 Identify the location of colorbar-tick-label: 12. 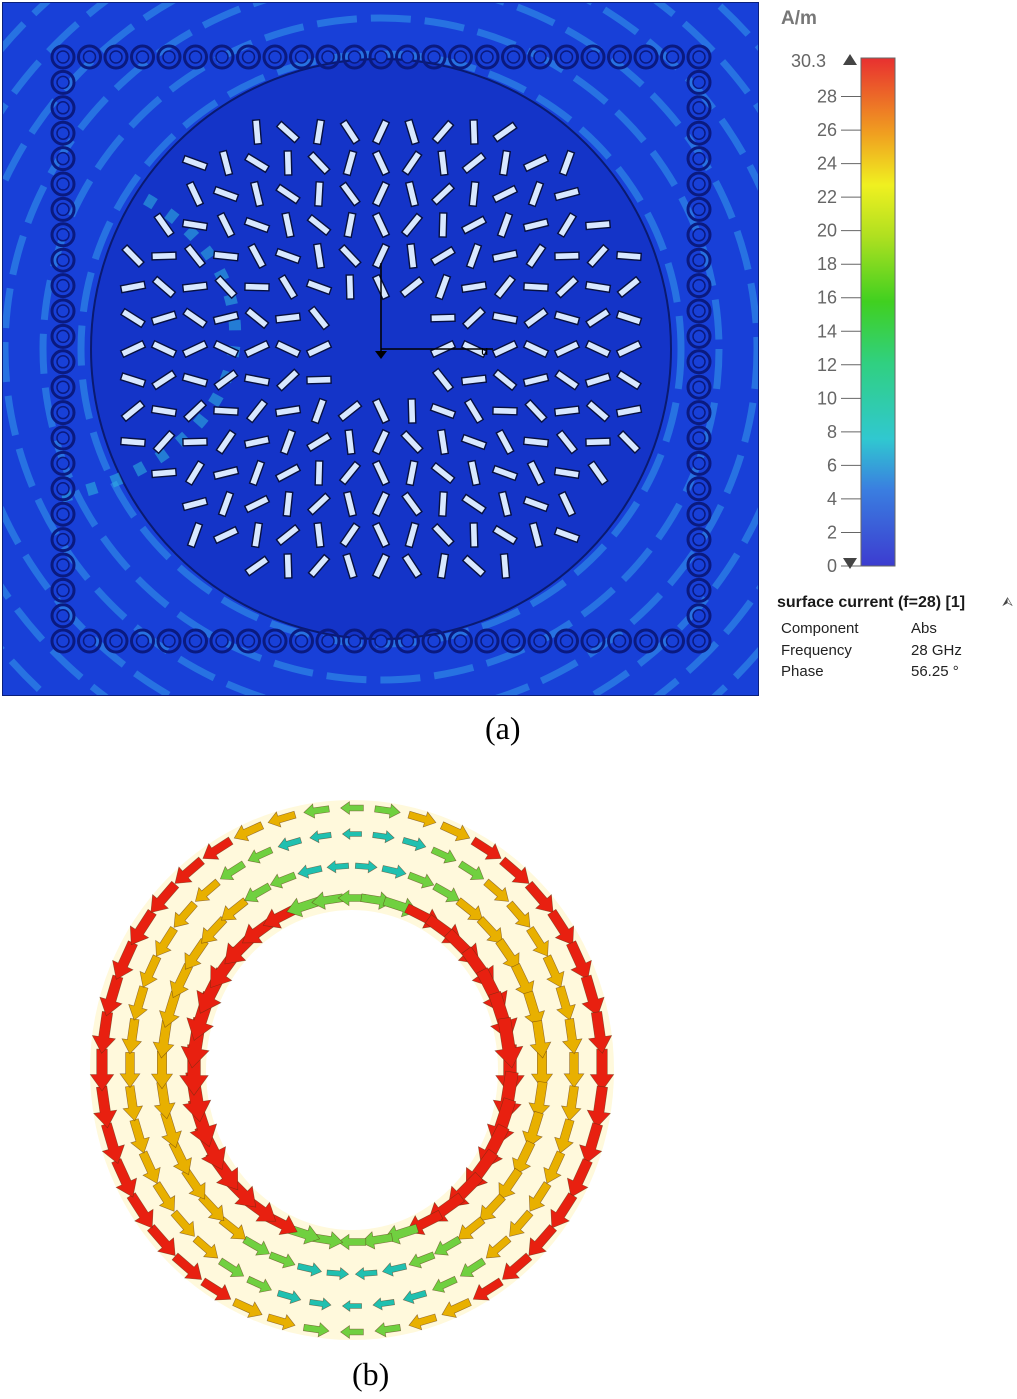
(827, 365).